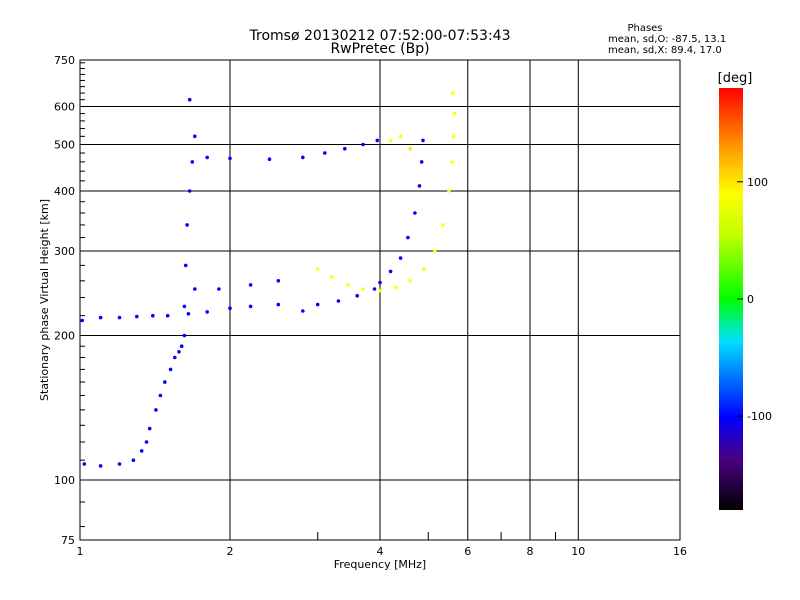 Image resolution: width=800 pixels, height=600 pixels. What do you see at coordinates (750, 299) in the screenshot?
I see `colorbar-tick-label: 0` at bounding box center [750, 299].